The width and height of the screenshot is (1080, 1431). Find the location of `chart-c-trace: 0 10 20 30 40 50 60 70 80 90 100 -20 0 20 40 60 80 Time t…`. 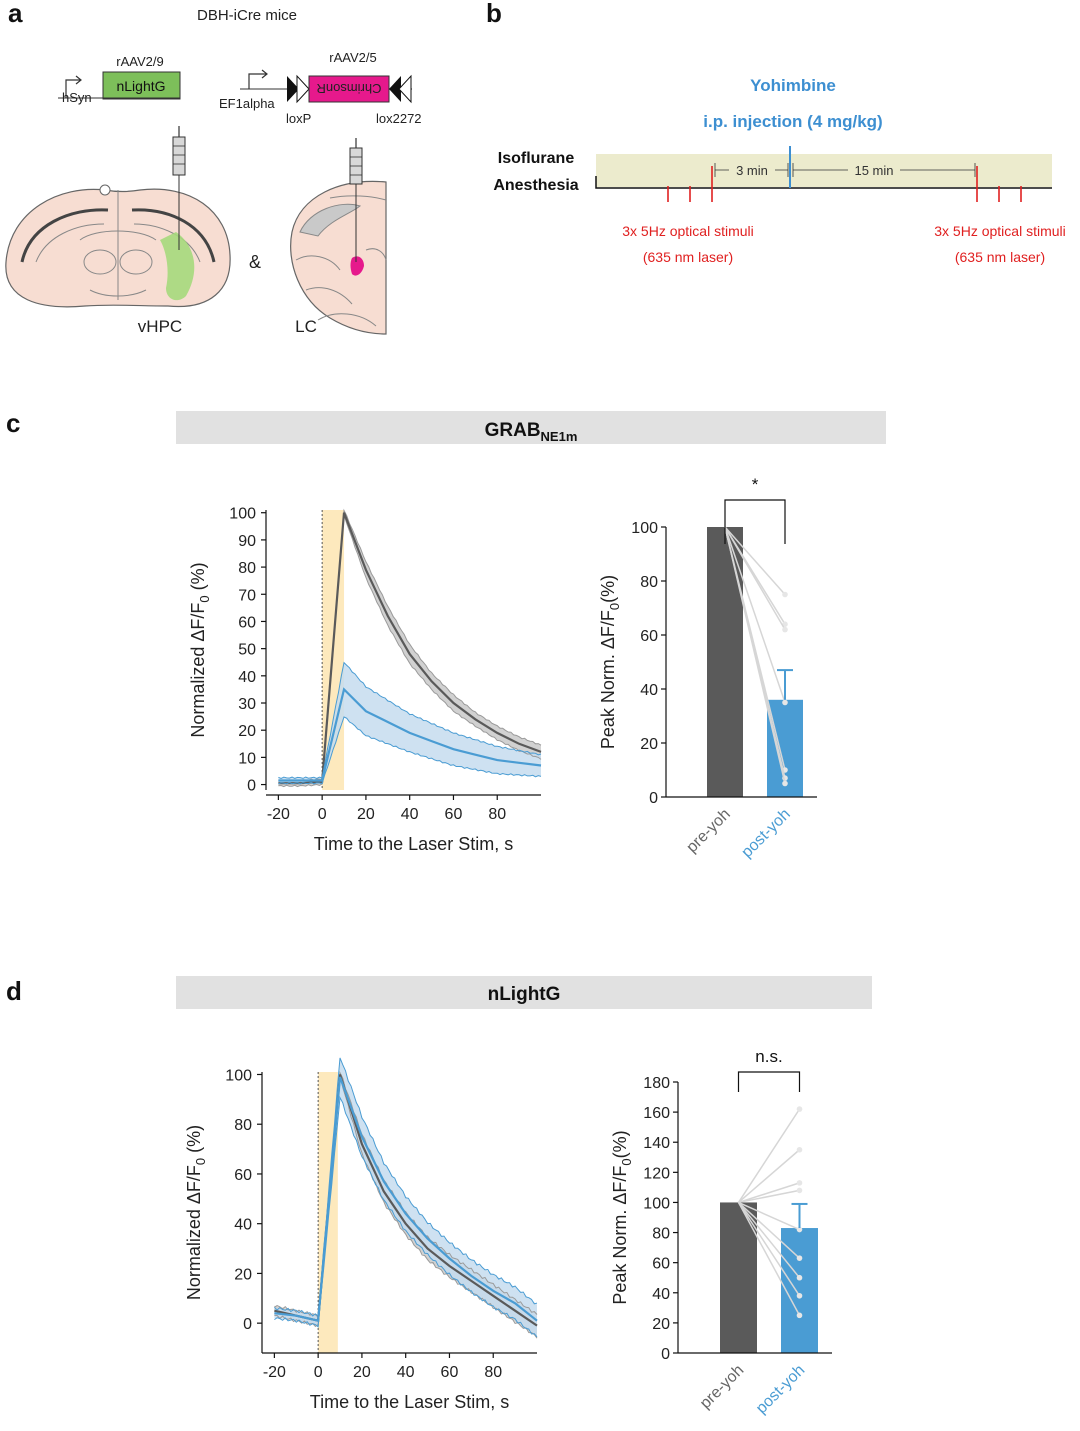

chart-c-trace: 0 10 20 30 40 50 60 70 80 90 100 -20 0 20 40 60 80 Time t… is located at coordinates (365, 680).